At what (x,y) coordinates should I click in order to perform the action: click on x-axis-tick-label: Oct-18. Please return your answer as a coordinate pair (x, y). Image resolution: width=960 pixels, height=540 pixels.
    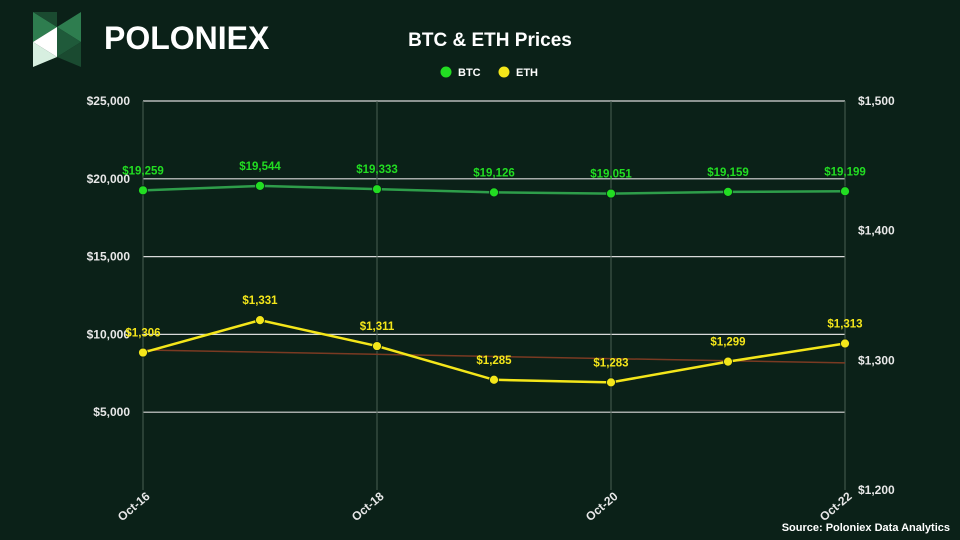
    Looking at the image, I should click on (368, 506).